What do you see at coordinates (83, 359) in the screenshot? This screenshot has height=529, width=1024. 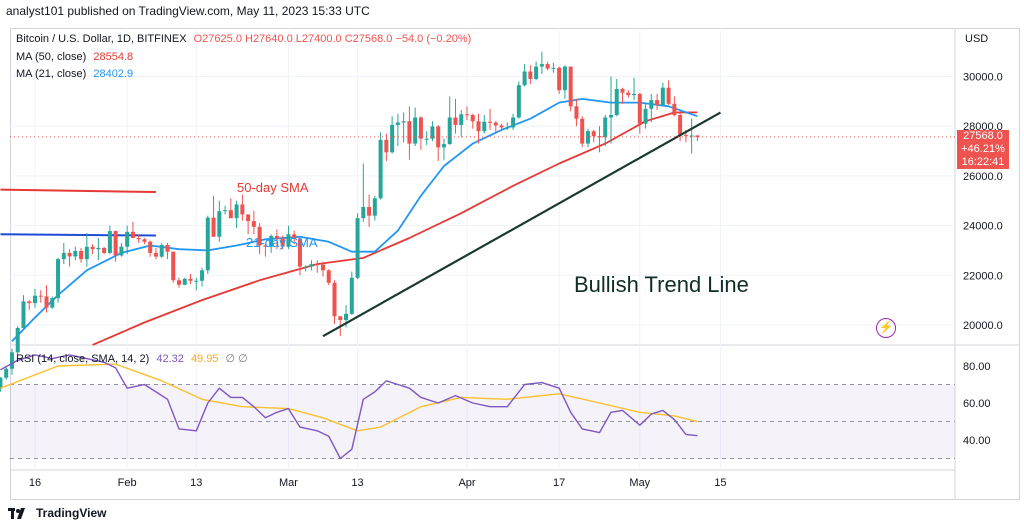 I see `rsi-label: RSI (14, close, SMA, 14, 2)` at bounding box center [83, 359].